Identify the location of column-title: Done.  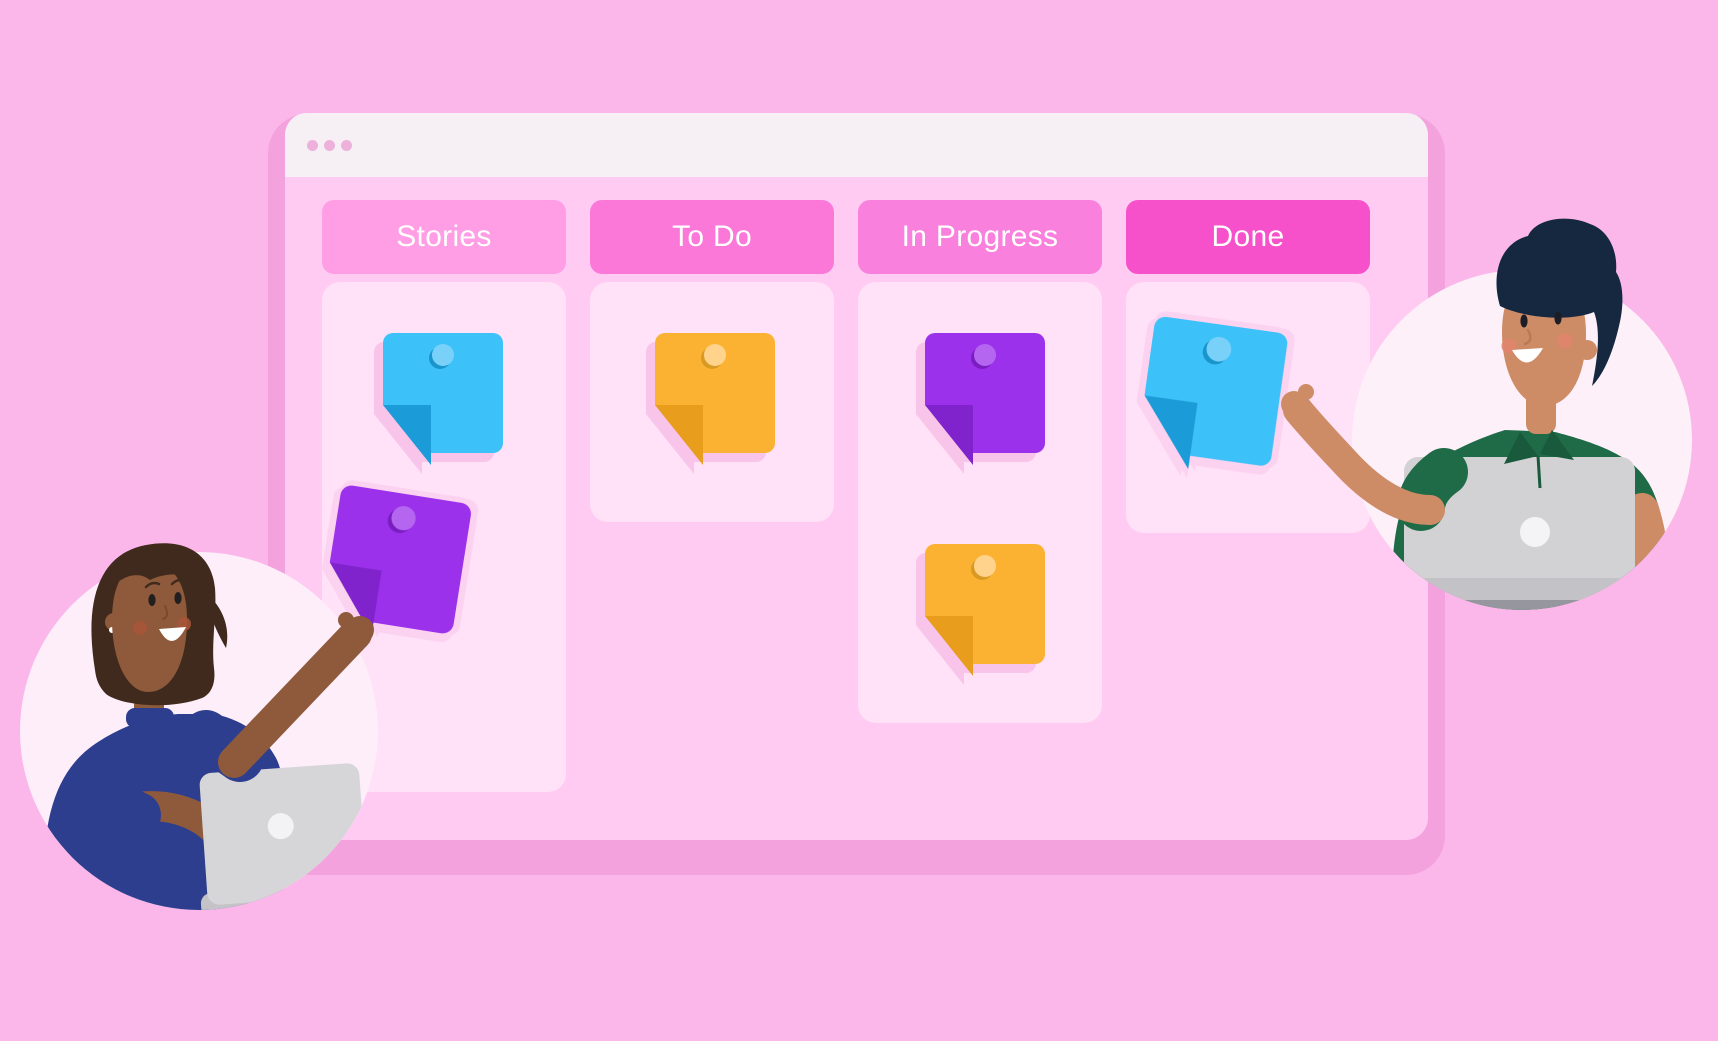
(1248, 236).